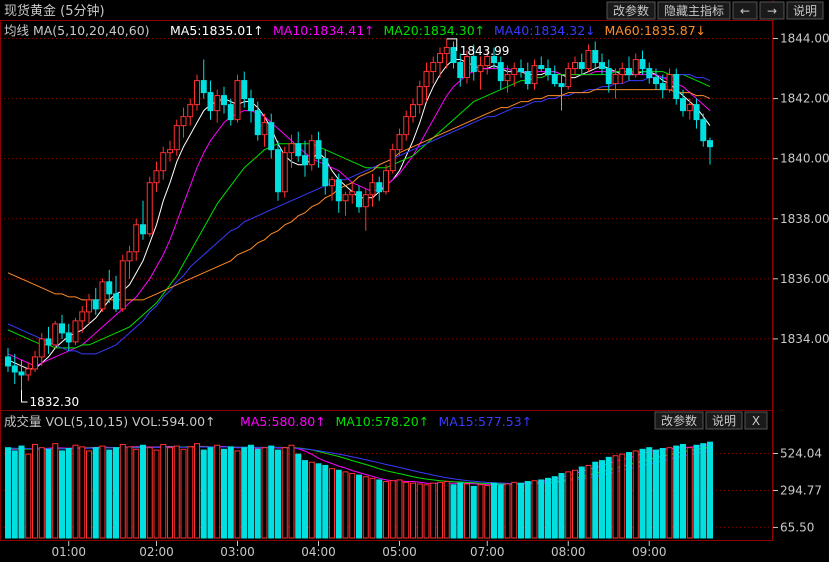 The width and height of the screenshot is (829, 562). What do you see at coordinates (568, 551) in the screenshot?
I see `time-tick-label: 08:00` at bounding box center [568, 551].